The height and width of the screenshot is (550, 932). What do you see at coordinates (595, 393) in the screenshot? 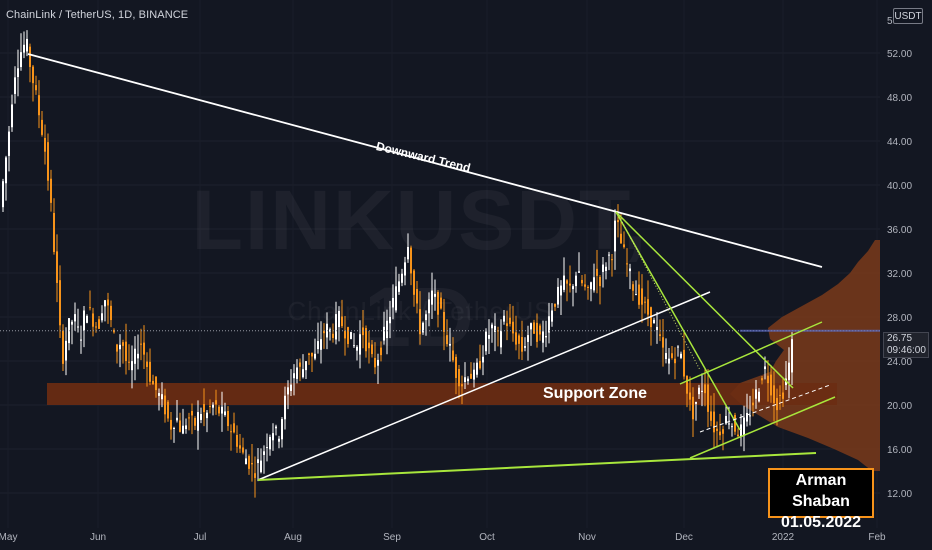
I see `support-zone-label: Support Zone` at bounding box center [595, 393].